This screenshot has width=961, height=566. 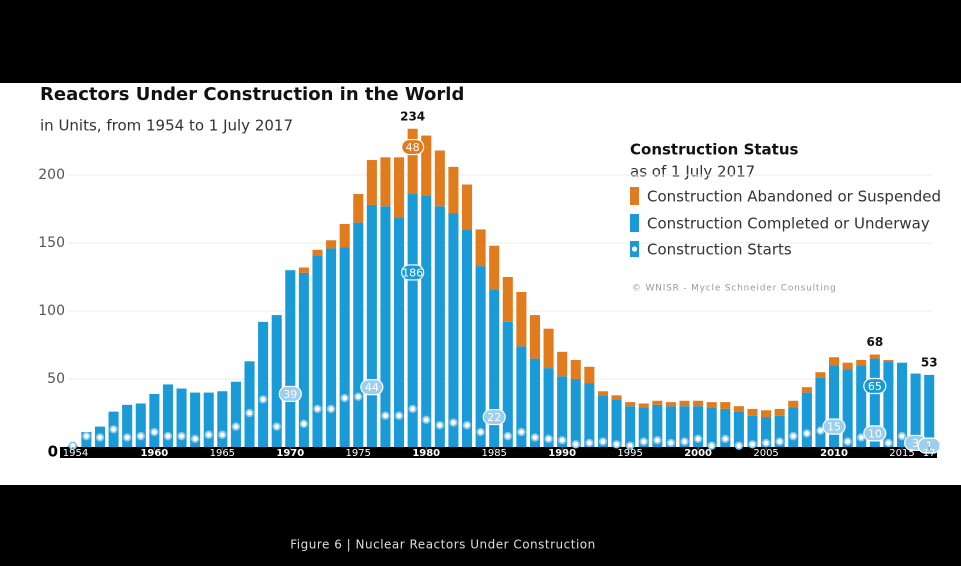 I want to click on x-tick-label: 1954, so click(x=75, y=453).